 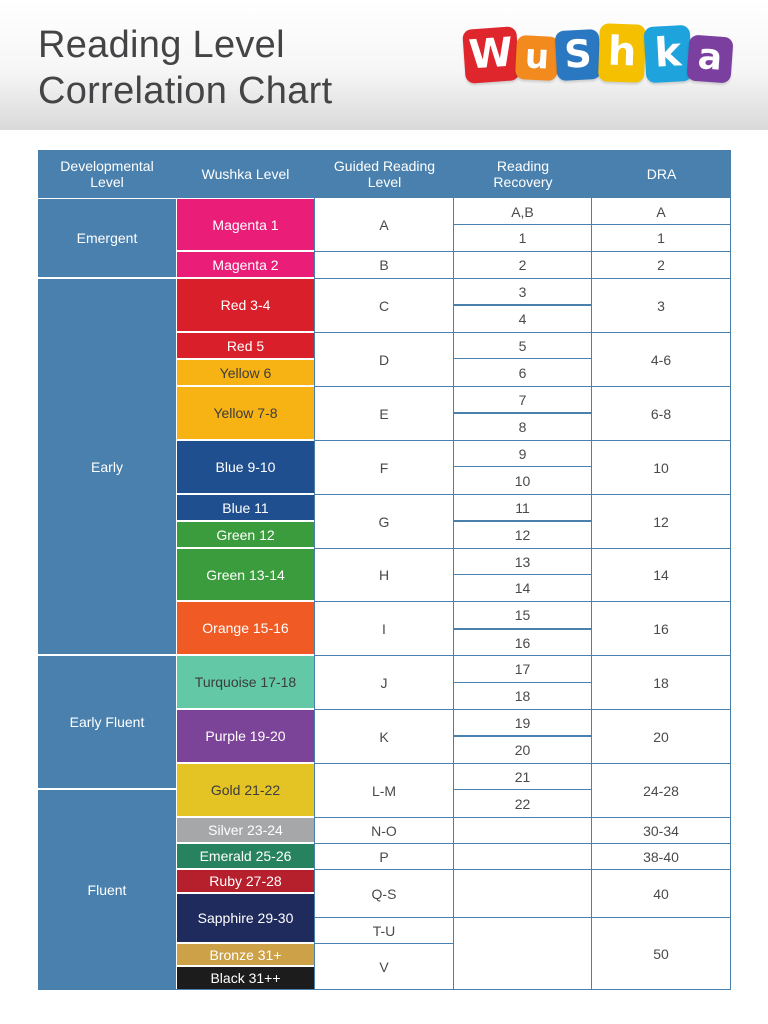 I want to click on header-wushka-level: Wushka Level, so click(x=245, y=174).